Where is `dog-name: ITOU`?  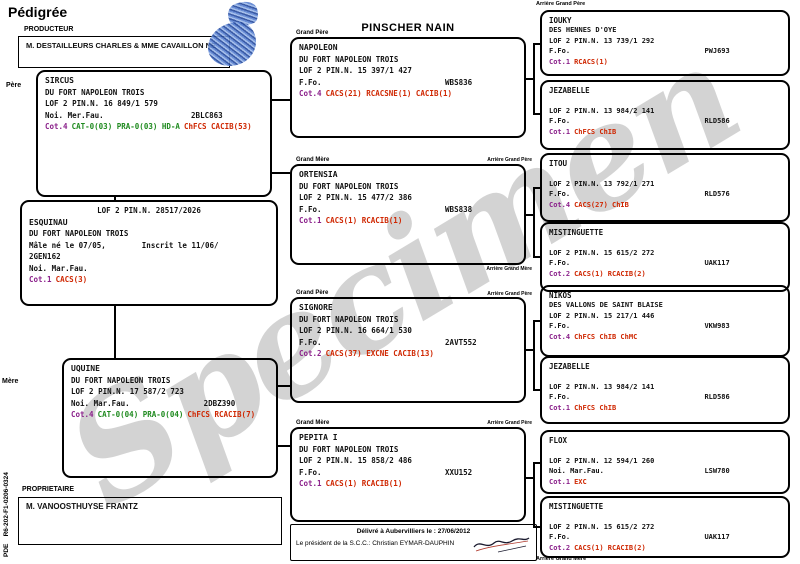 dog-name: ITOU is located at coordinates (558, 163).